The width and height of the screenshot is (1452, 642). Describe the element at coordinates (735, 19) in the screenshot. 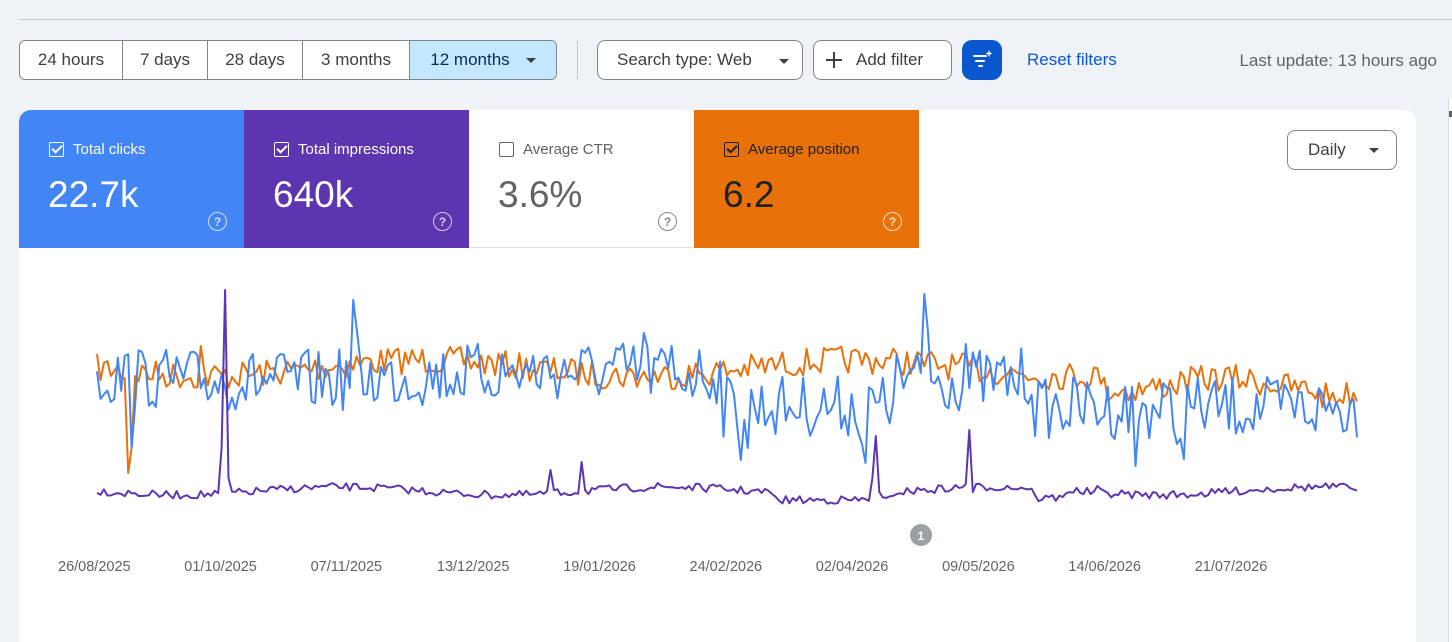

I see `header-divider` at that location.